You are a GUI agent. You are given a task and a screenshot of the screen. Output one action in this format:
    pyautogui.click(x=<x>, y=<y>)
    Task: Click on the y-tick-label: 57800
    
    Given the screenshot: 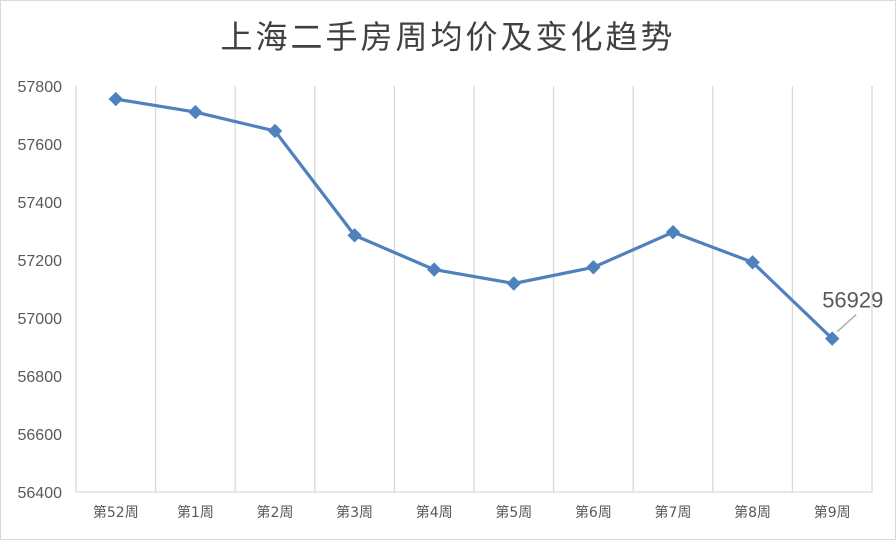 What is the action you would take?
    pyautogui.click(x=40, y=87)
    